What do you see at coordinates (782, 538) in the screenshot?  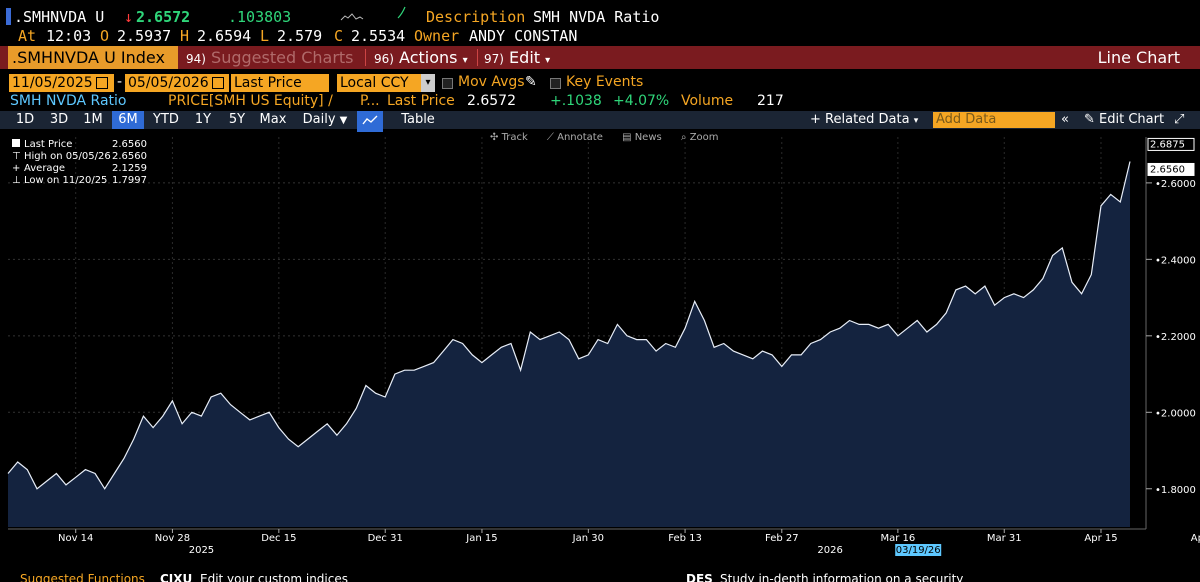 I see `x-tick-label: Feb 27` at bounding box center [782, 538].